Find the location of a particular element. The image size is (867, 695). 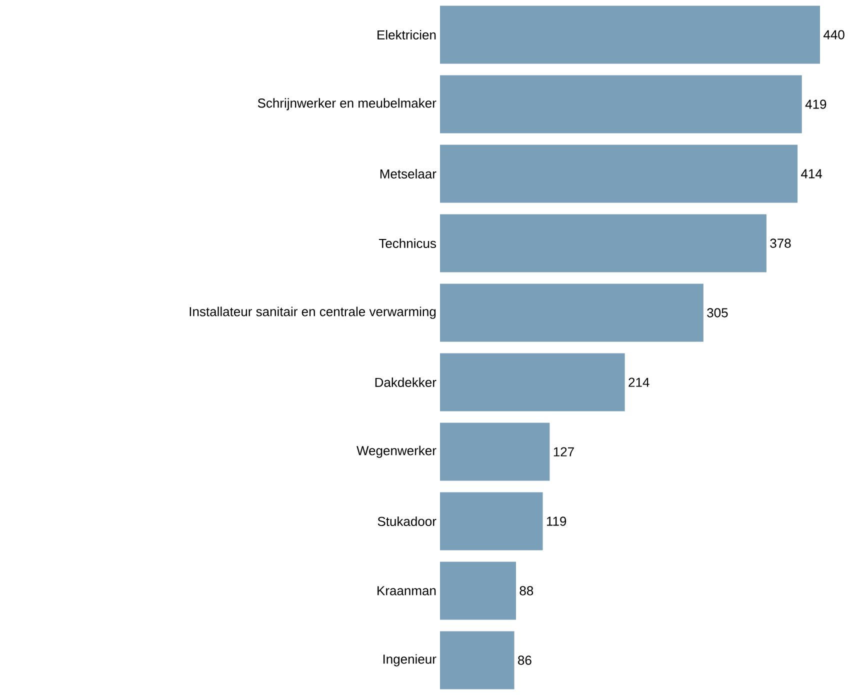

data-label: 88 is located at coordinates (527, 591).